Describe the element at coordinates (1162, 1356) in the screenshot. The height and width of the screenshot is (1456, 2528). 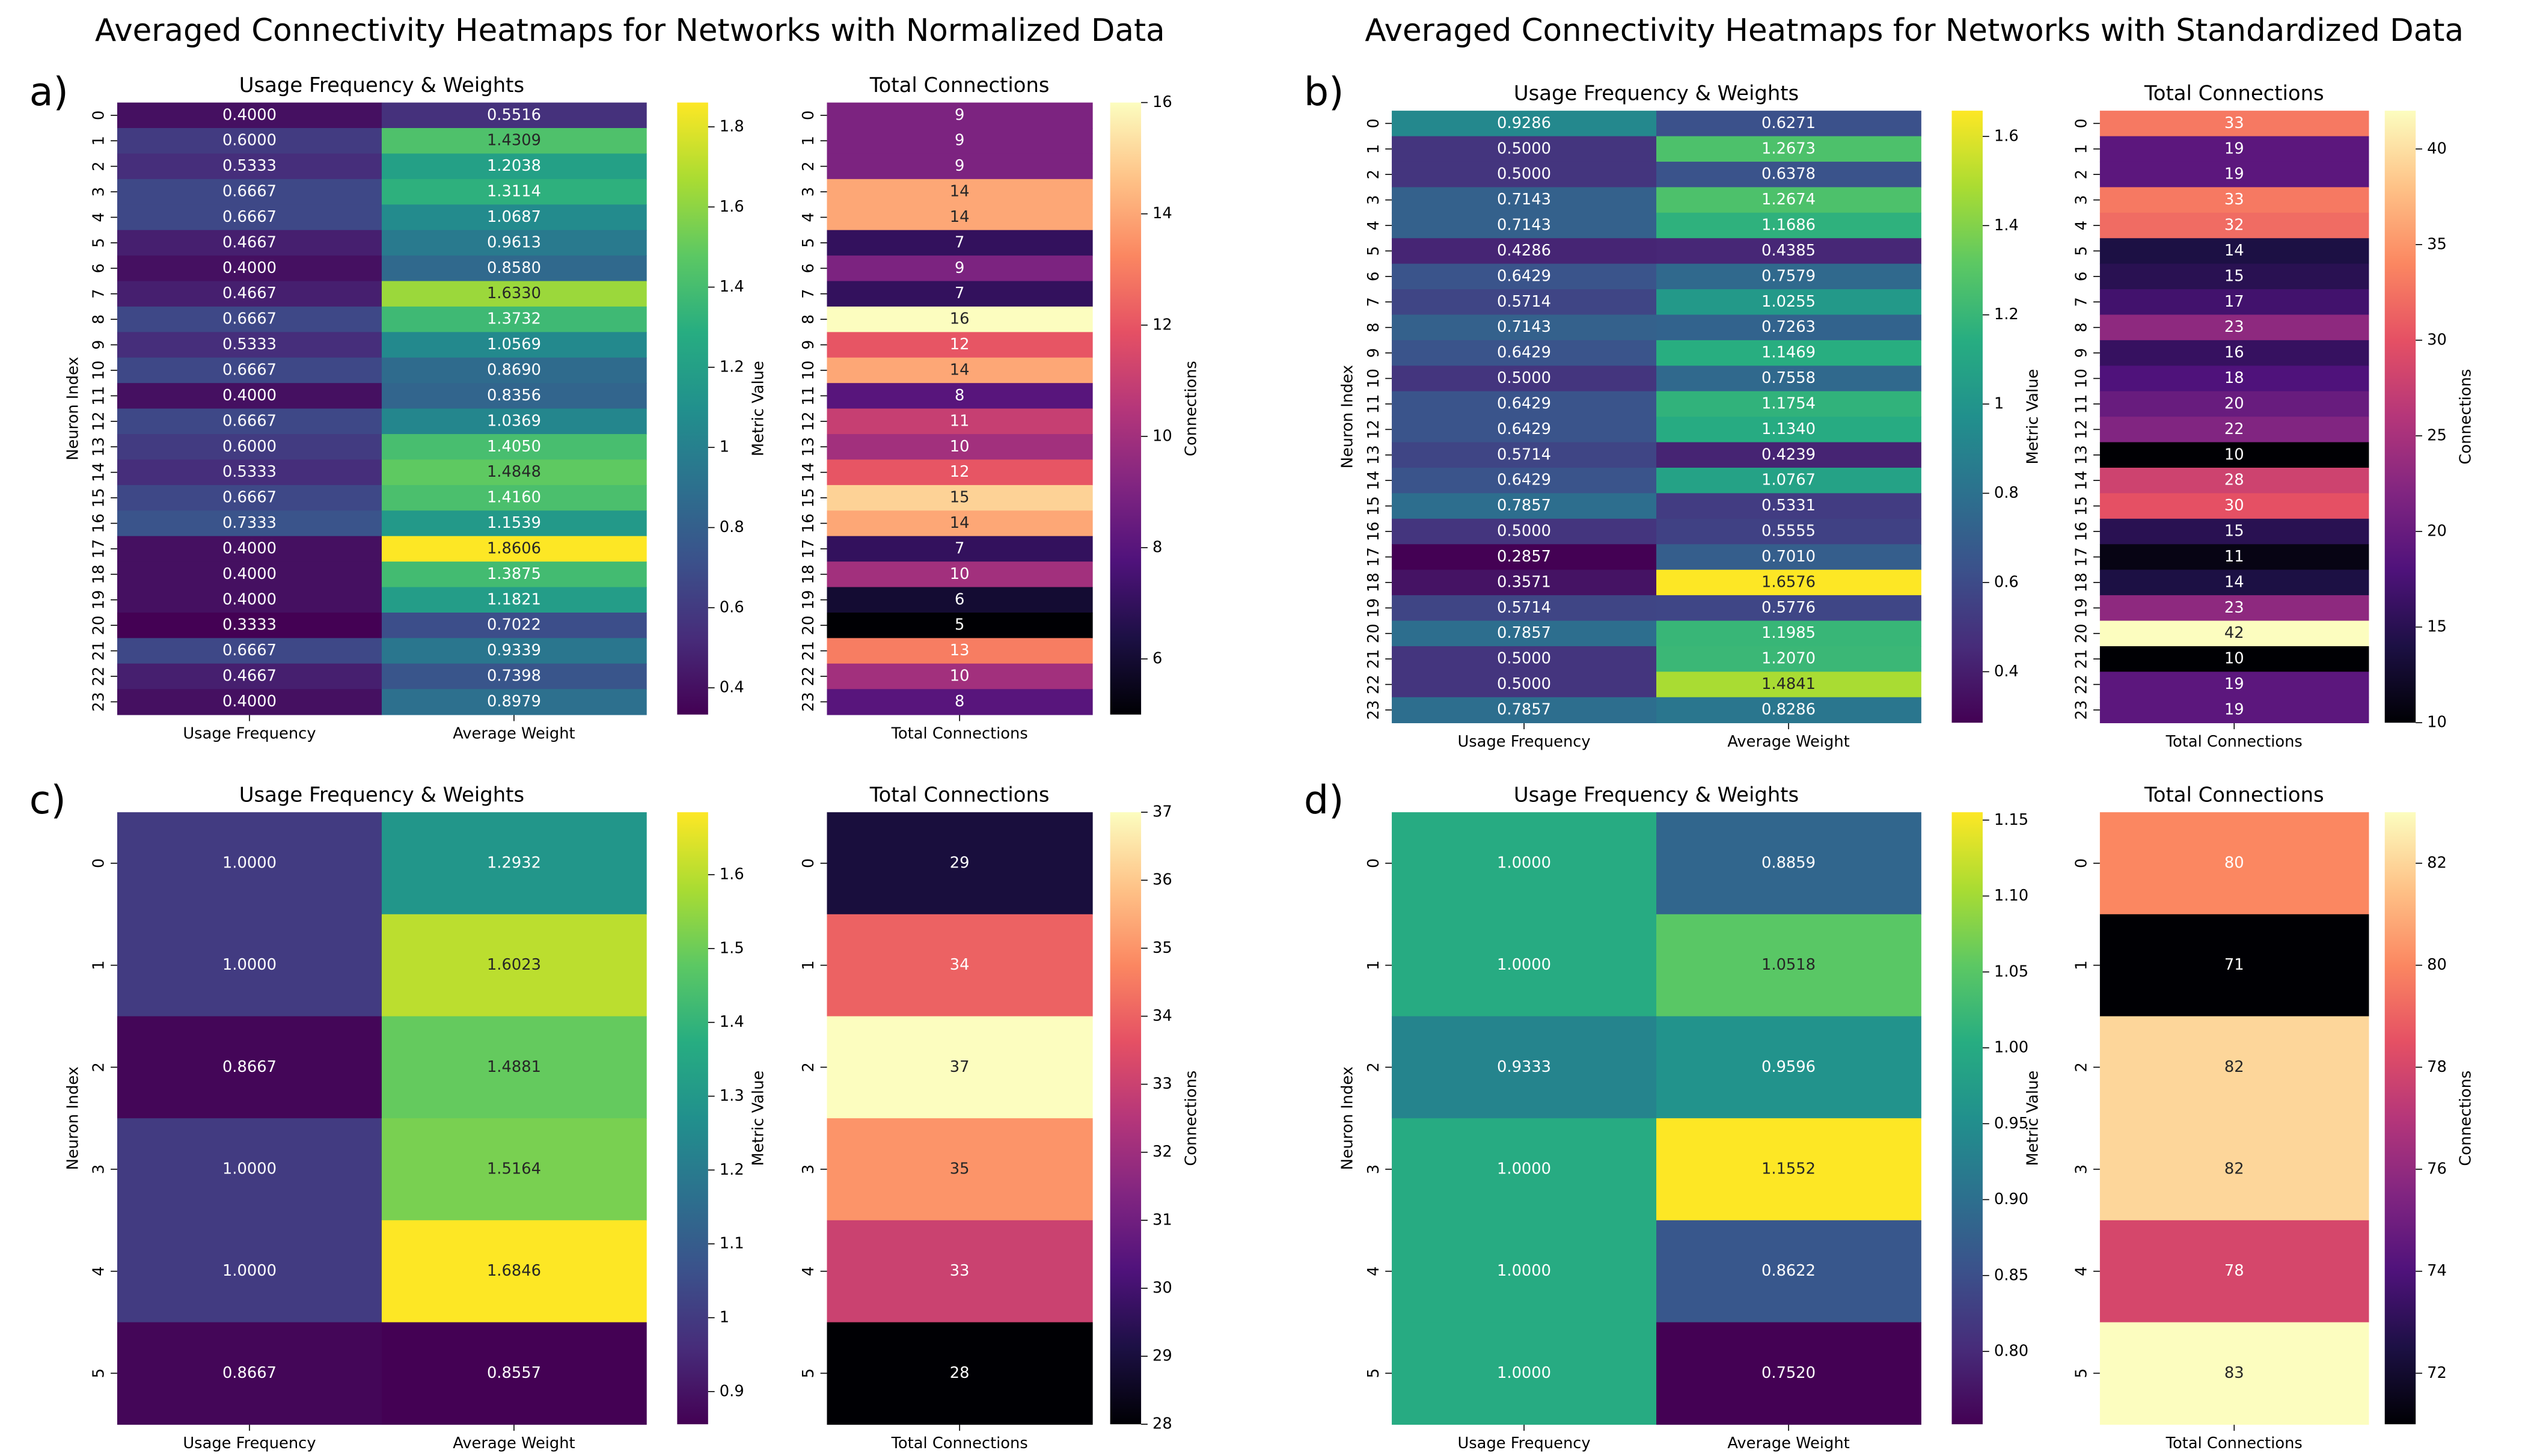
I see `colorbar-tick-label: 29` at that location.